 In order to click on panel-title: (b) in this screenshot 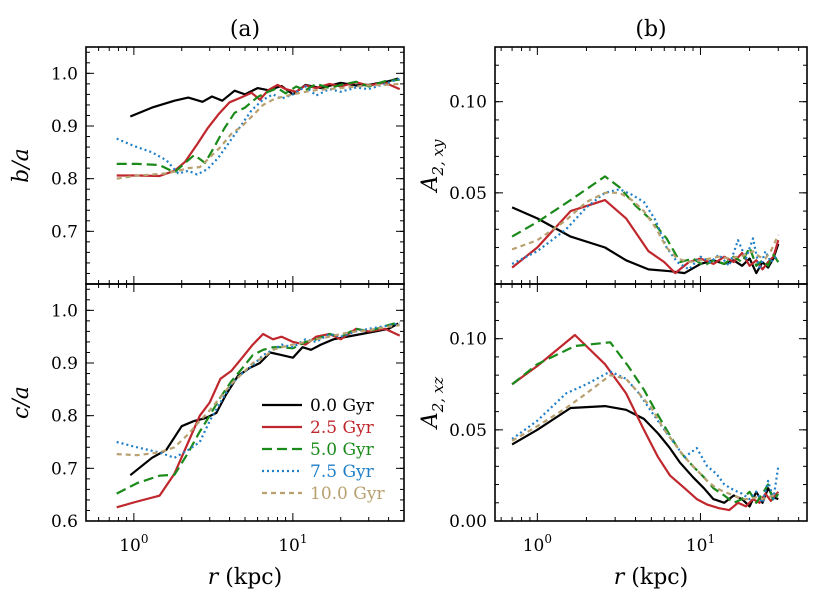, I will do `click(650, 29)`.